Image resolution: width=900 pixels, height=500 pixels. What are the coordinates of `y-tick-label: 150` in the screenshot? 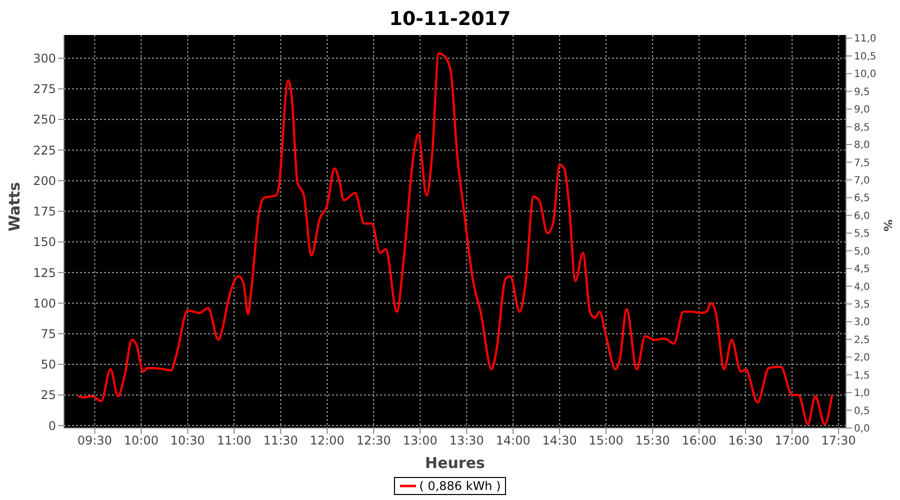 It's located at (44, 242).